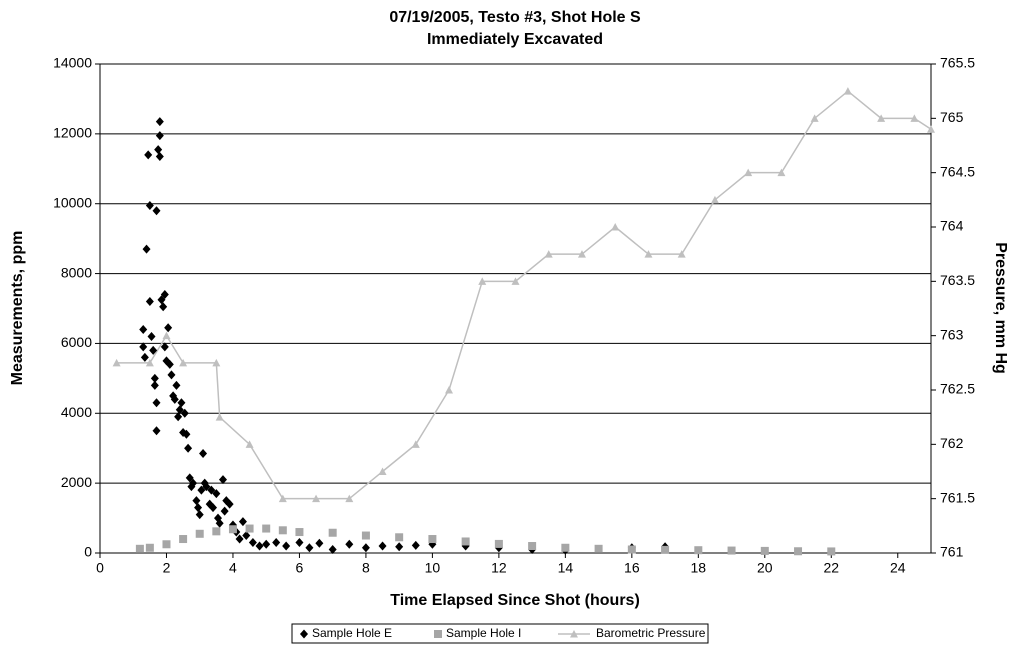  What do you see at coordinates (233, 568) in the screenshot?
I see `x-tick-label: 4` at bounding box center [233, 568].